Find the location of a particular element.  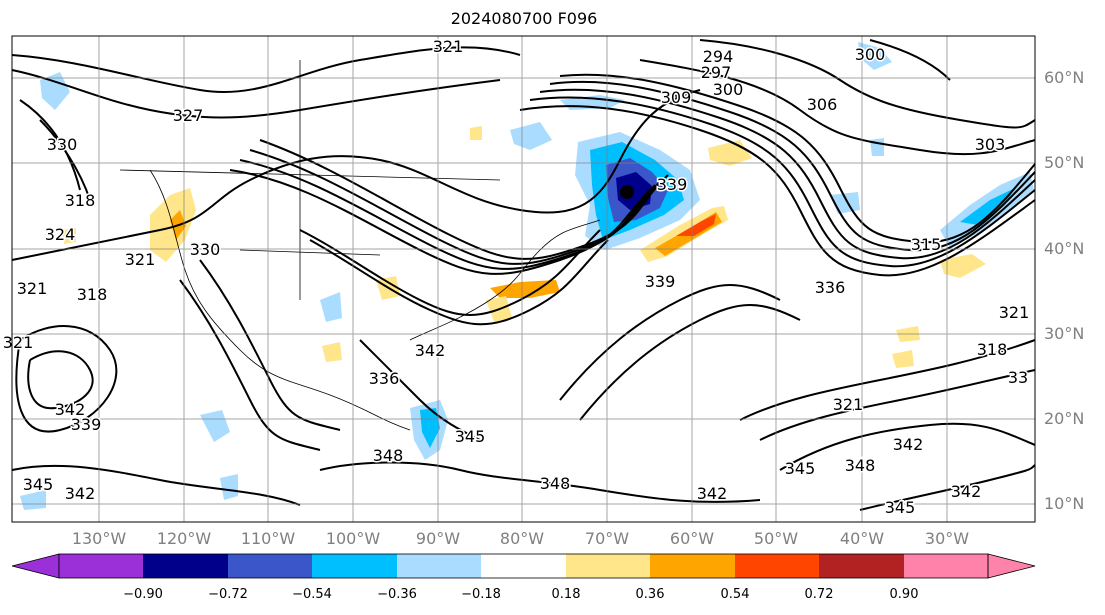

colorbar is located at coordinates (523, 566).